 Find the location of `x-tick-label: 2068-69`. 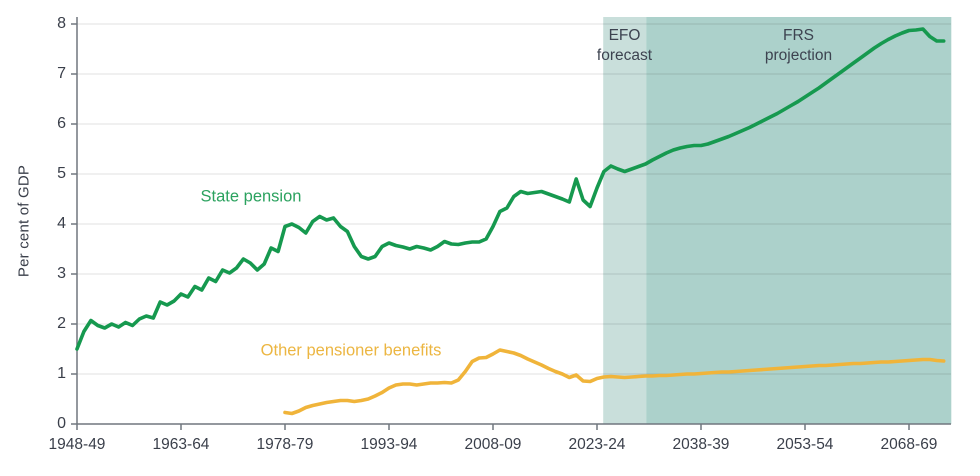

x-tick-label: 2068-69 is located at coordinates (909, 444).